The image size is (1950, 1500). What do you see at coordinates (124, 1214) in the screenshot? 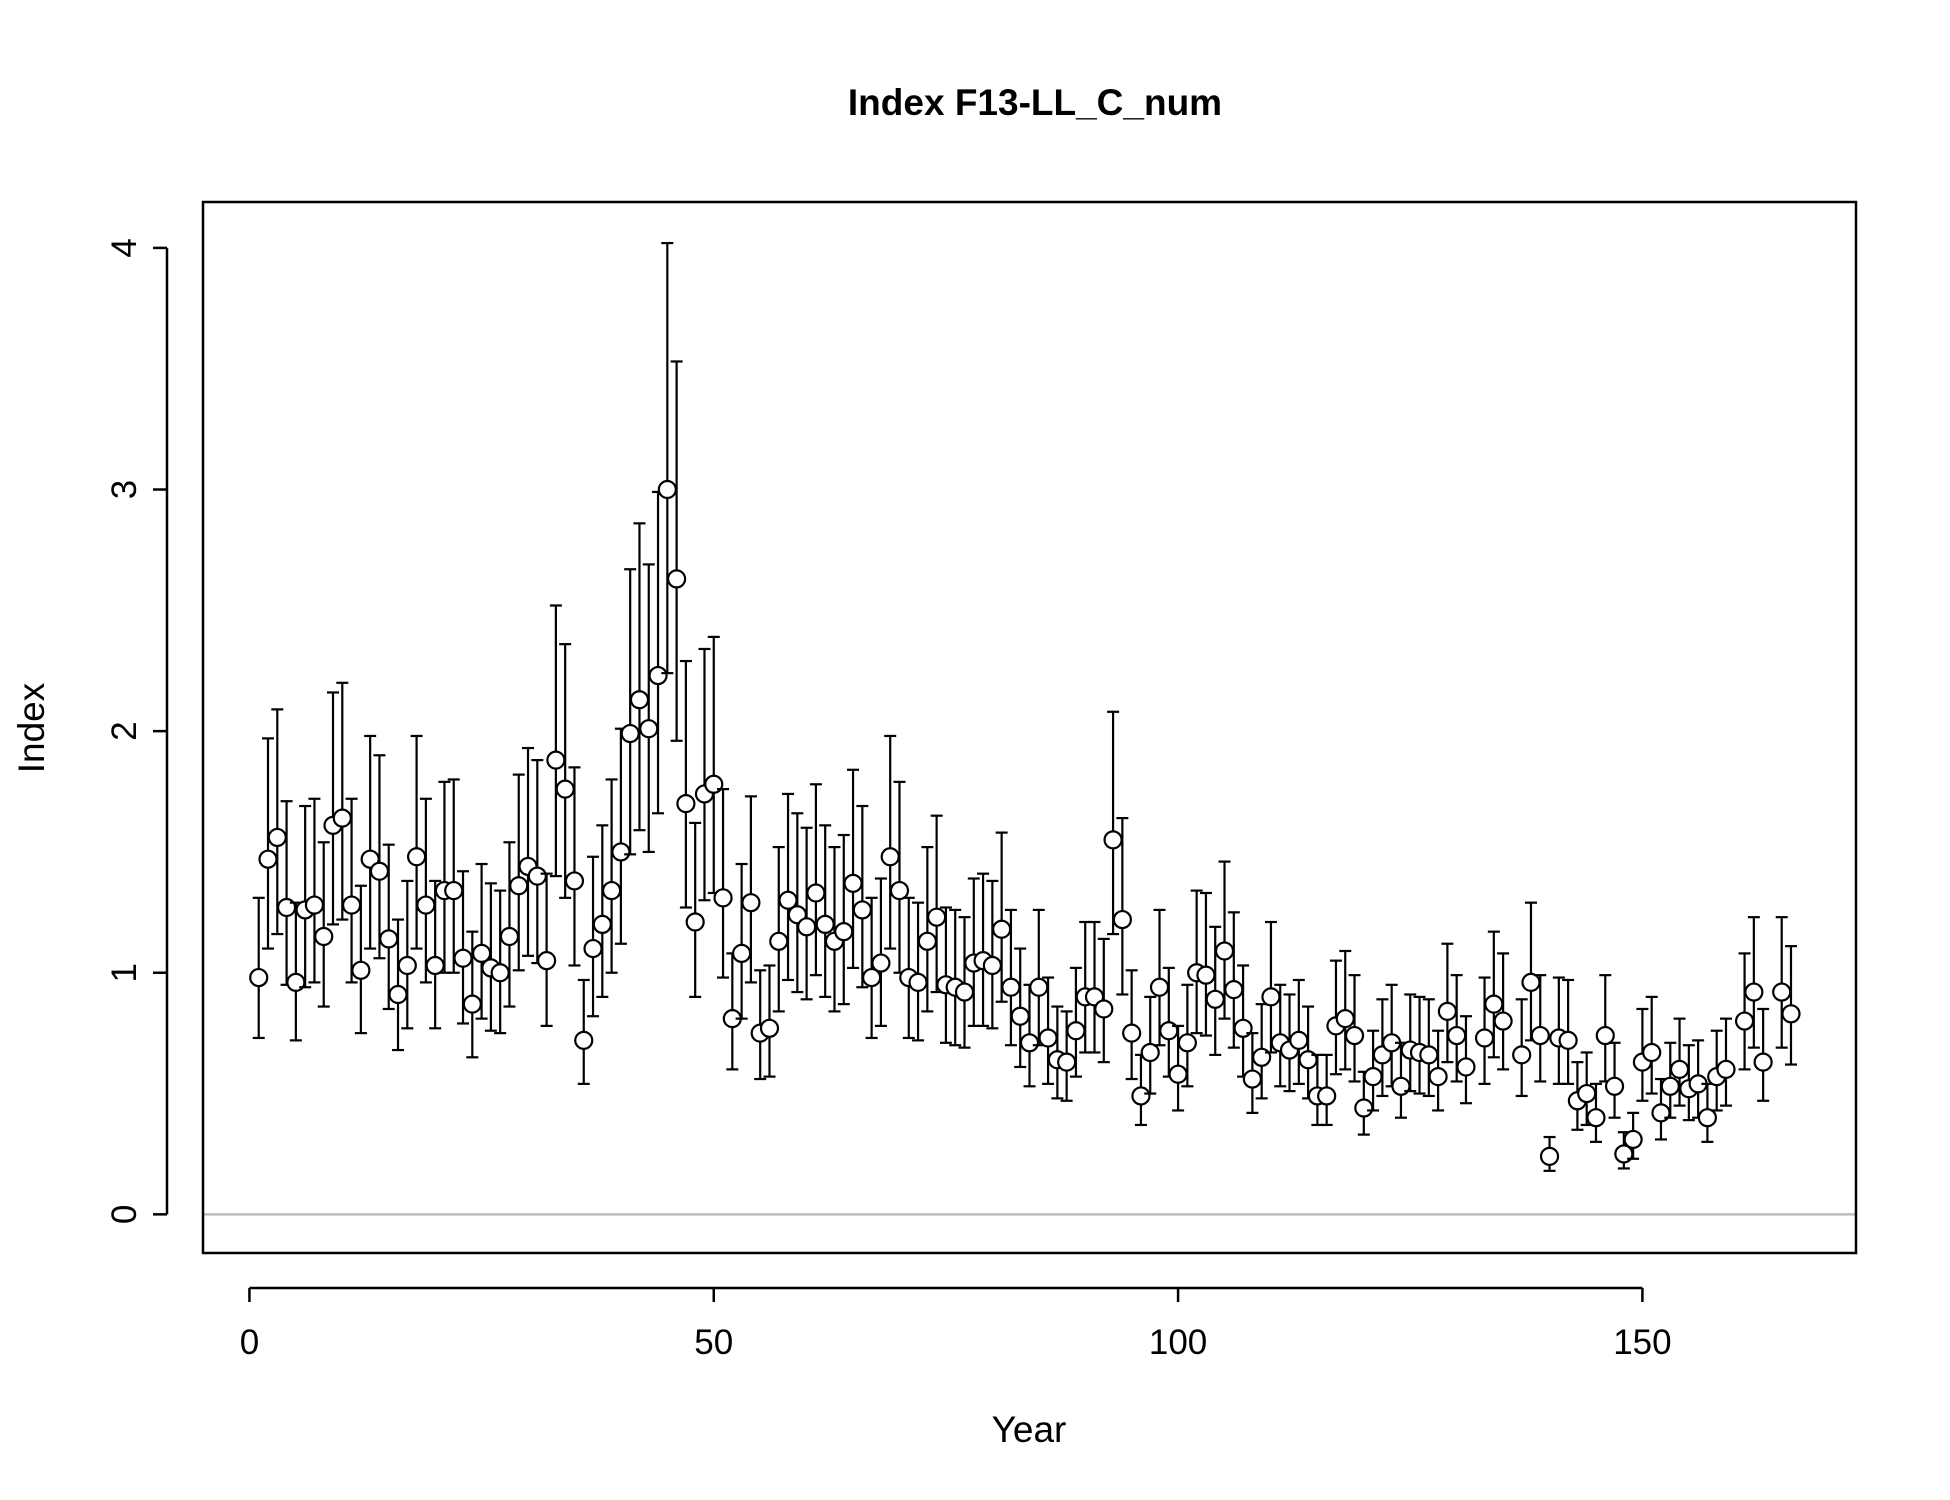
I see `y-tick-label: 0` at bounding box center [124, 1214].